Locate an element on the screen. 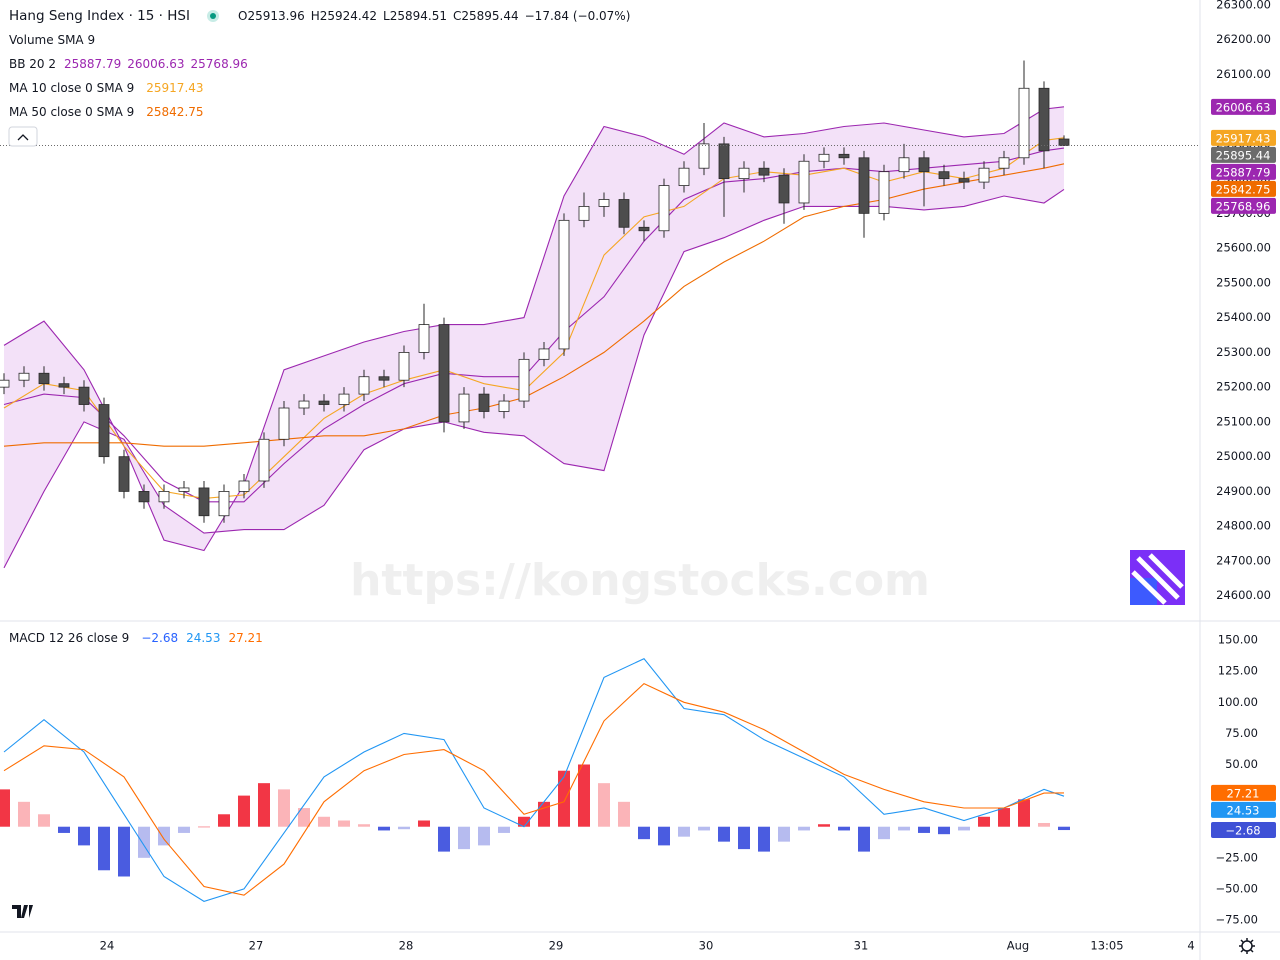 This screenshot has height=960, width=1280. price-badge-label: 25887.79 is located at coordinates (1243, 172).